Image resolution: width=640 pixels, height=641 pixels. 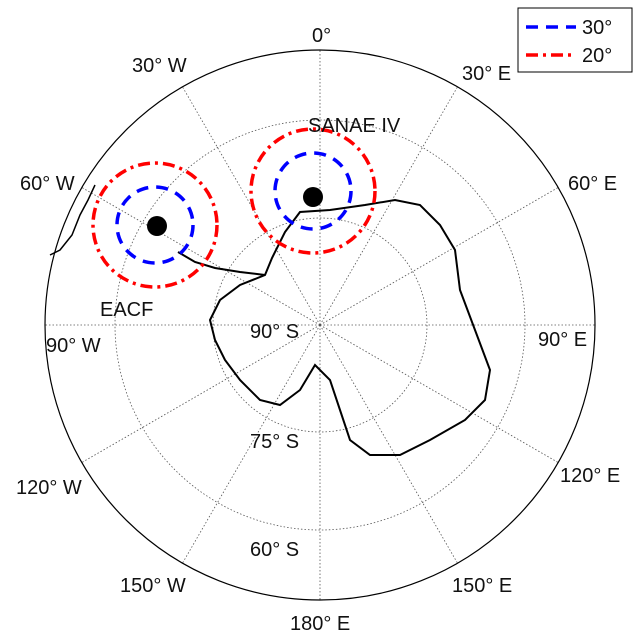 I want to click on lon-label: 90° W, so click(x=73, y=346).